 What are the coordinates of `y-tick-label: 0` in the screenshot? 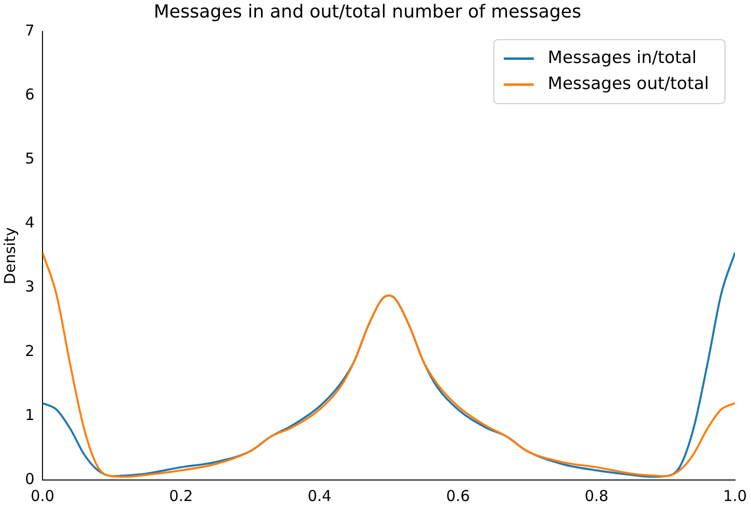 It's located at (29, 479).